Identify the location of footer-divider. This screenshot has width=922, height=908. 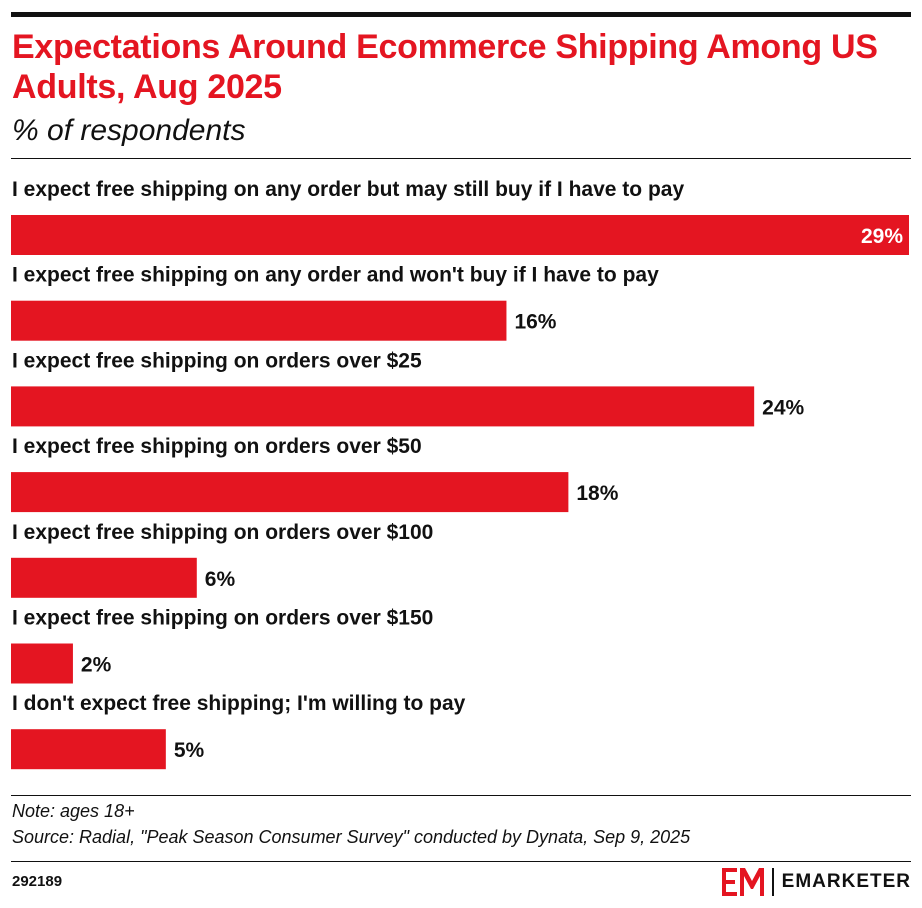
(461, 795).